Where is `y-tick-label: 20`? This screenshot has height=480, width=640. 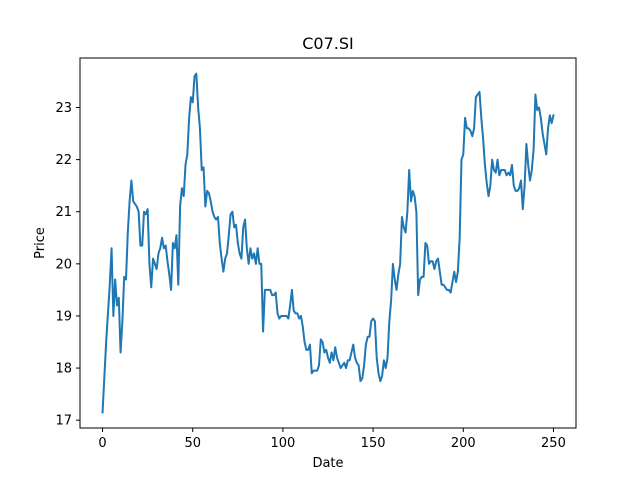 y-tick-label: 20 is located at coordinates (63, 264).